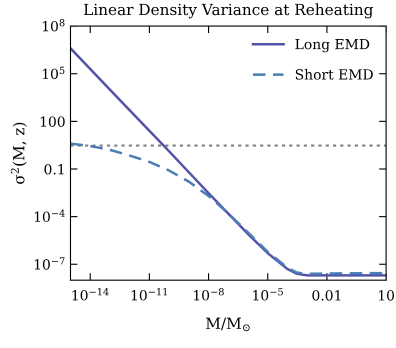 The width and height of the screenshot is (396, 348). I want to click on y-axis-title: σ$^{2}$(M, z), so click(18, 153).